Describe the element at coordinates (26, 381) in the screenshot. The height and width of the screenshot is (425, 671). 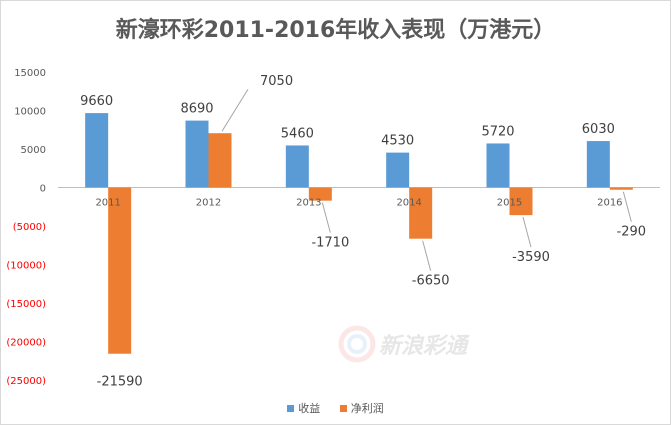
I see `y-tick-label: (25000)` at that location.